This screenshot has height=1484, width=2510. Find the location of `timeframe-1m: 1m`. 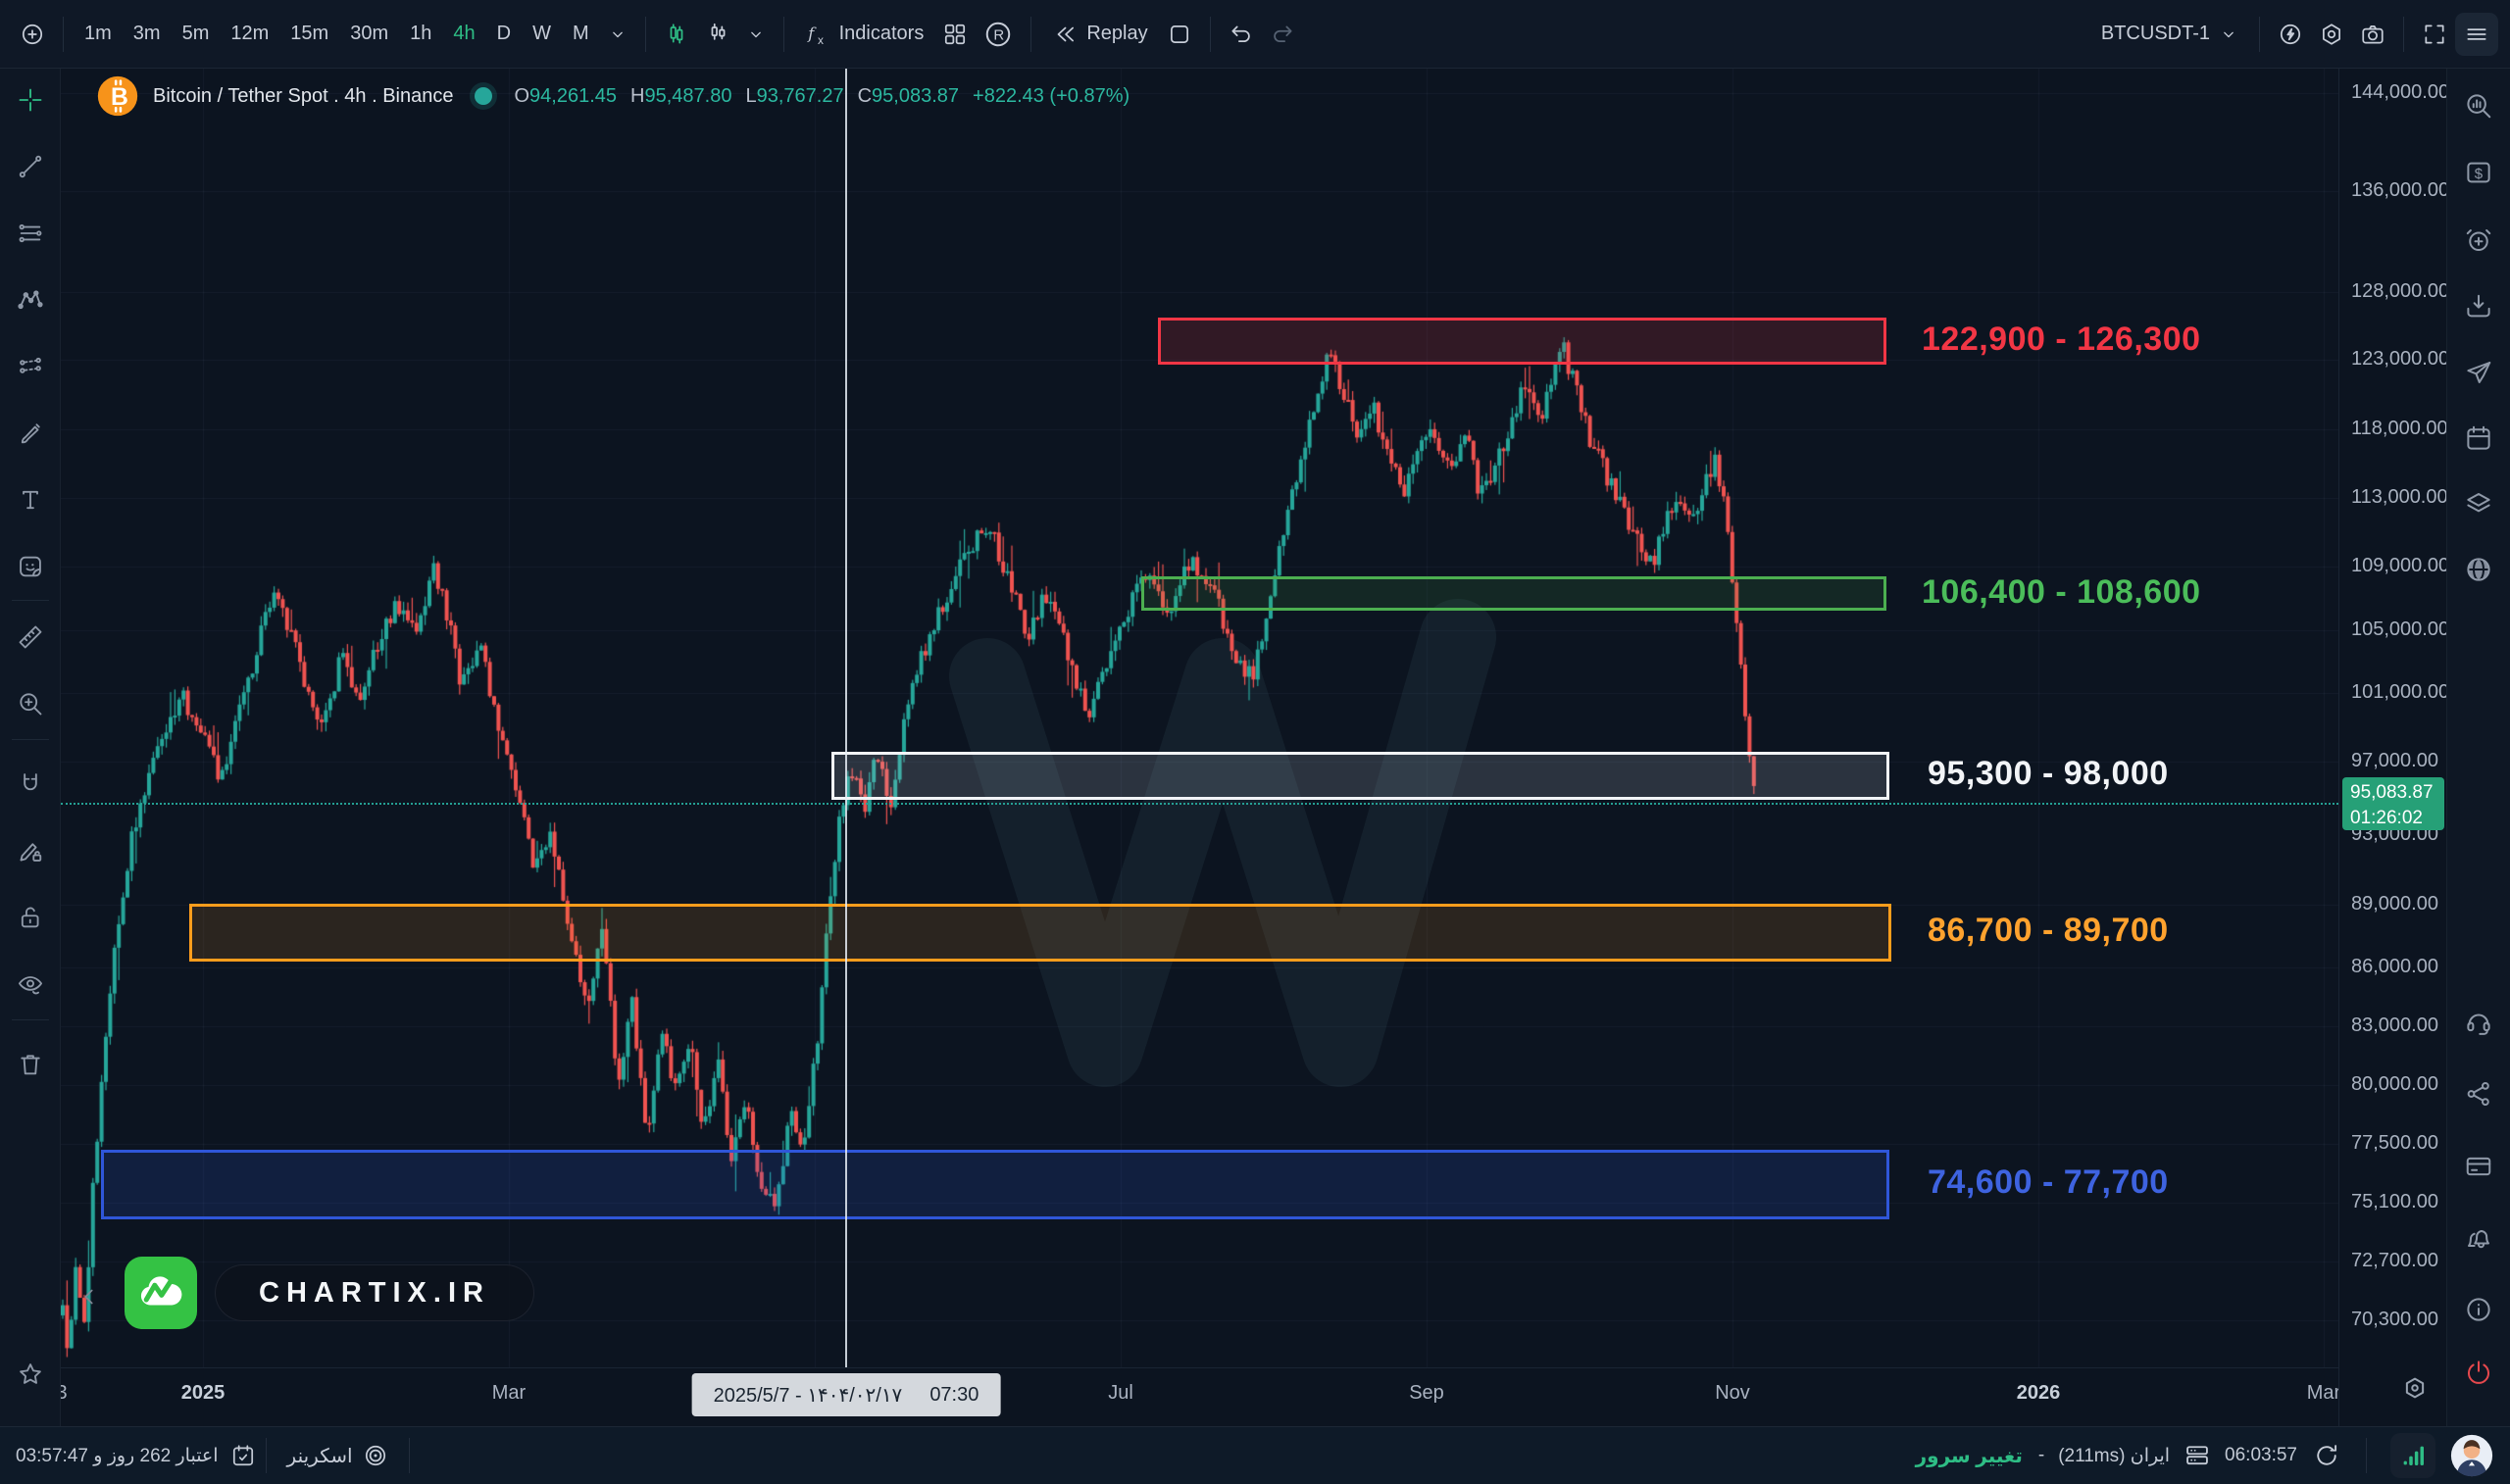

timeframe-1m: 1m is located at coordinates (98, 34).